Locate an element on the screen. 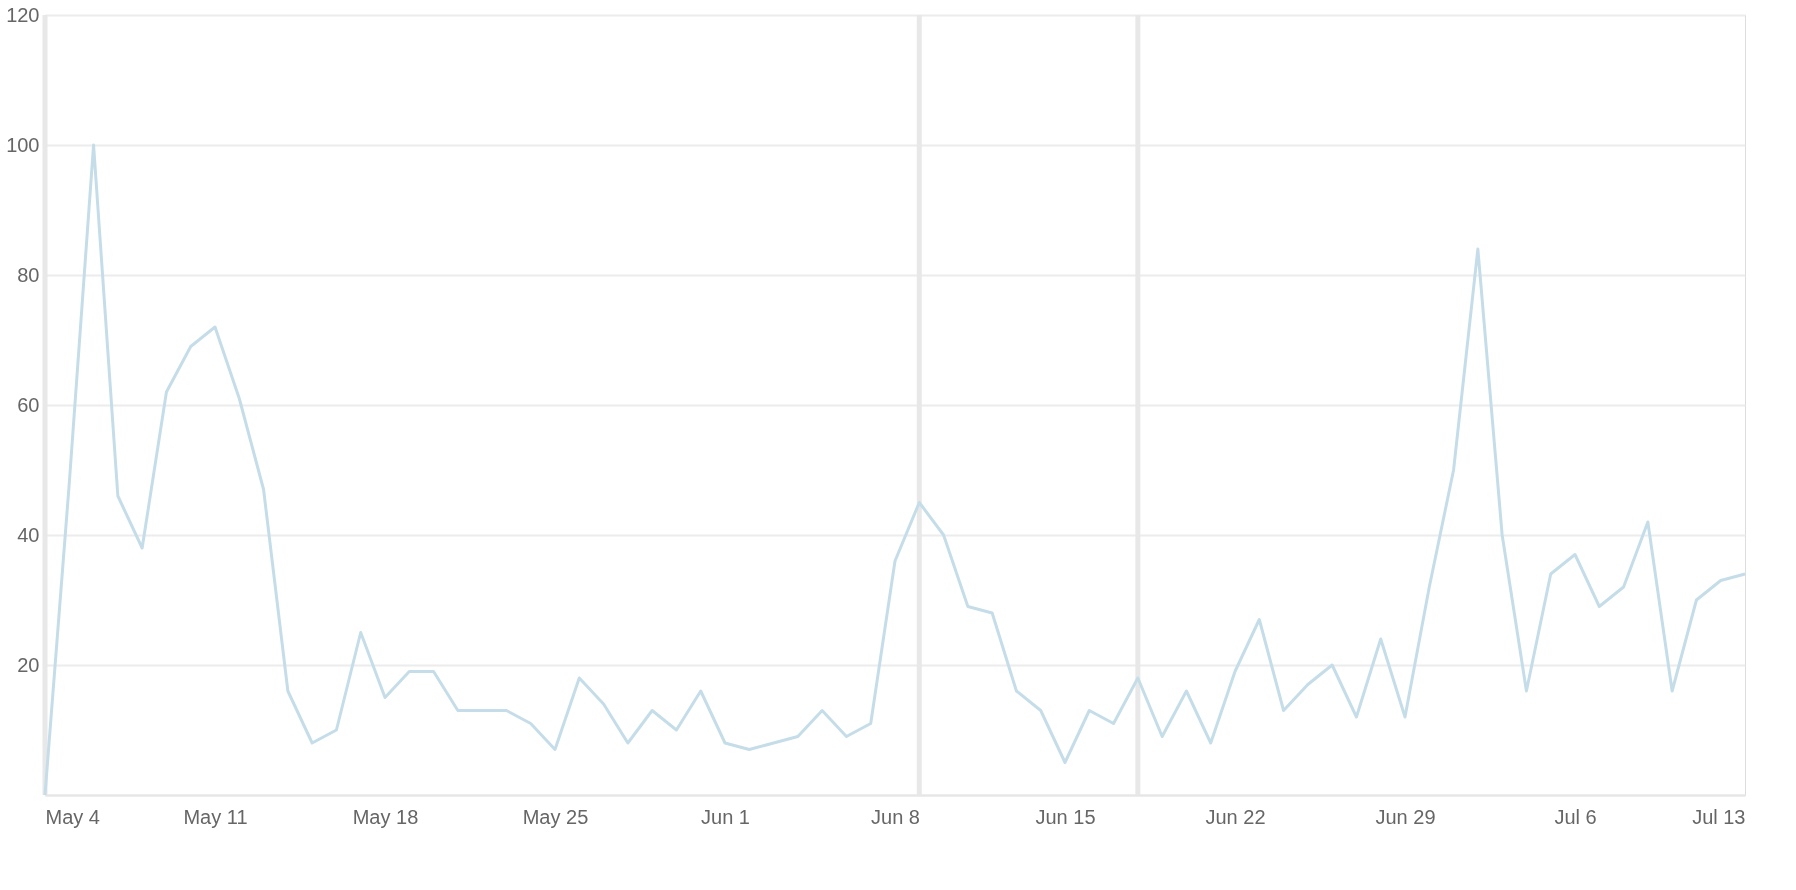 This screenshot has height=890, width=1796. y-tick-label: 120 is located at coordinates (23, 14).